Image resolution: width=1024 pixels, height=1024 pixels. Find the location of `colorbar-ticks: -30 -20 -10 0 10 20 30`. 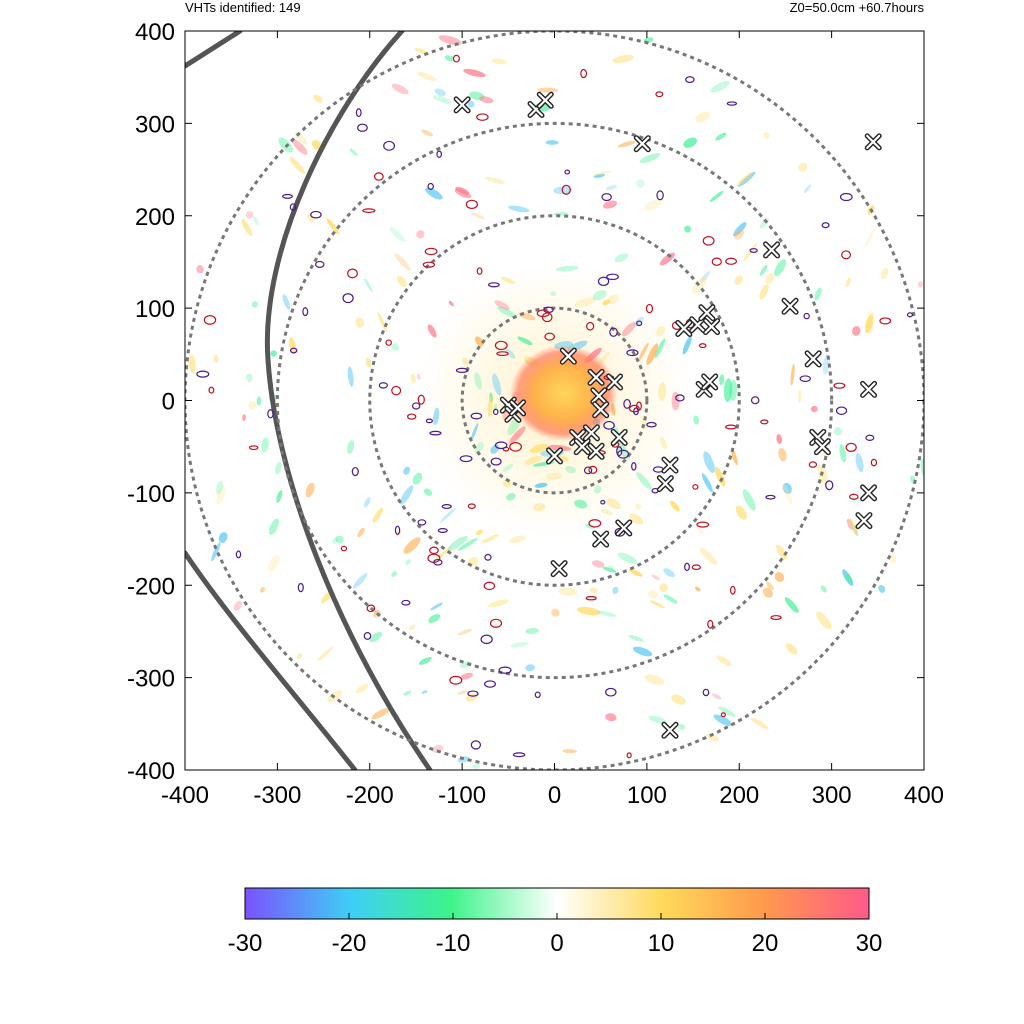

colorbar-ticks: -30 -20 -10 0 10 20 30 is located at coordinates (555, 935).